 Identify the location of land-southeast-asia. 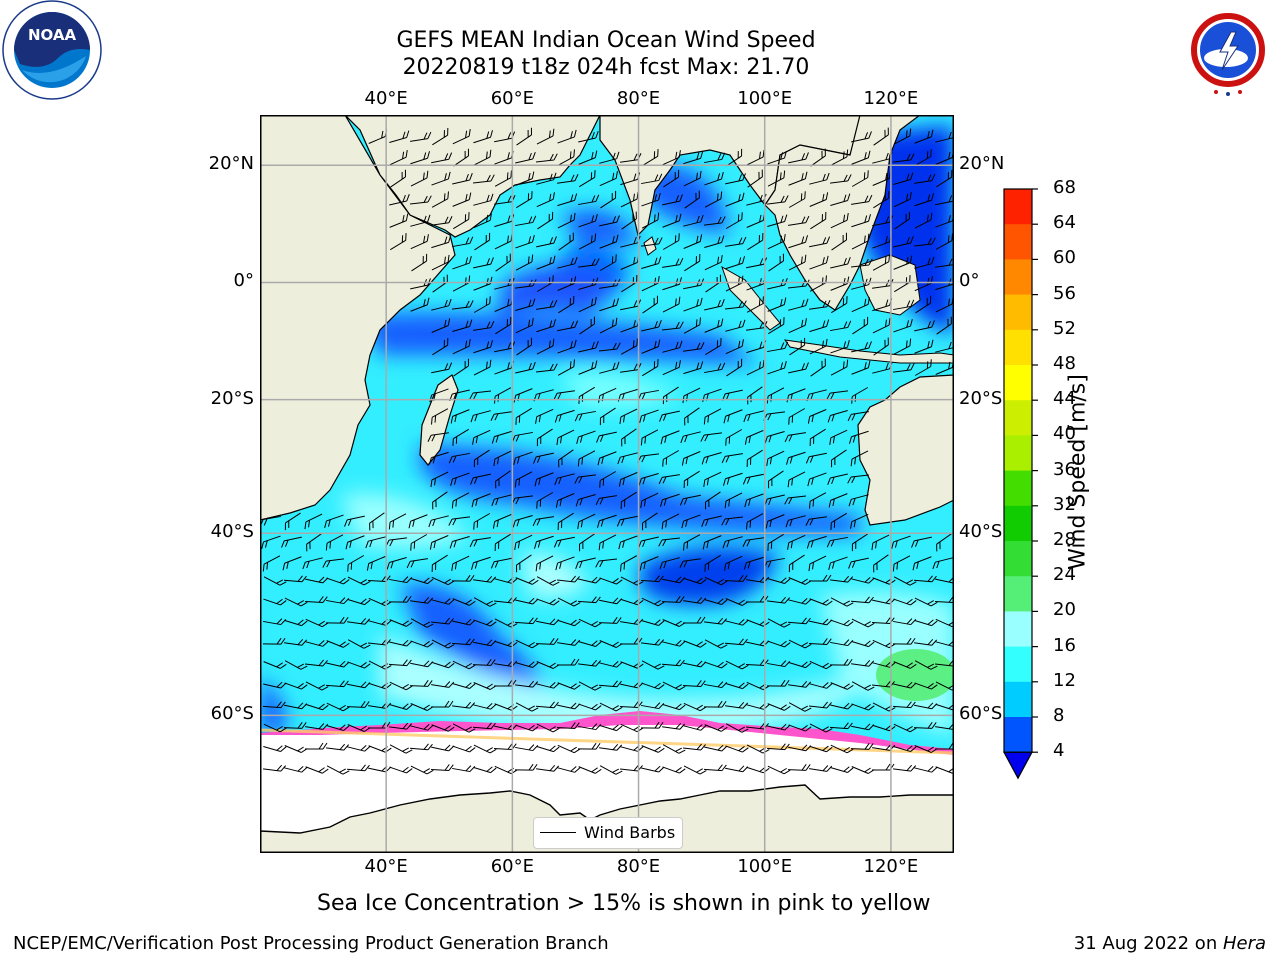
(842, 213).